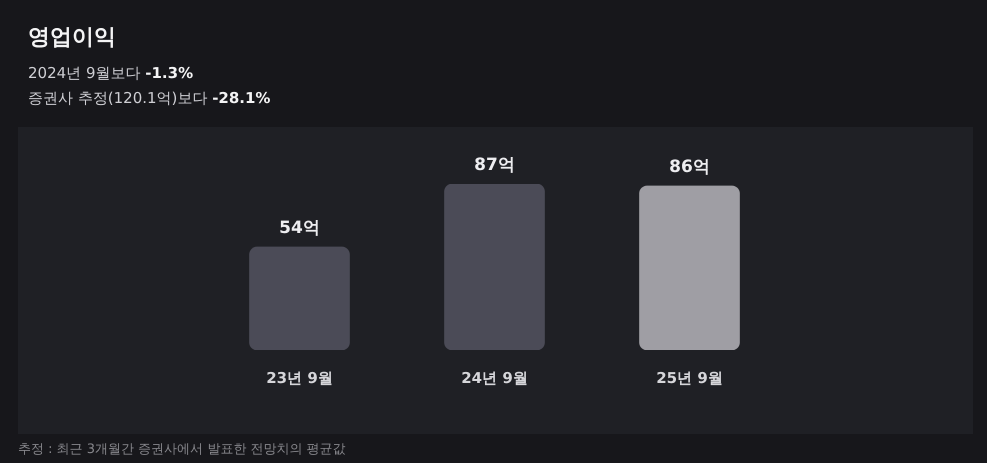 The height and width of the screenshot is (463, 987). Describe the element at coordinates (494, 377) in the screenshot. I see `x-tick-label: 24년 9월` at that location.